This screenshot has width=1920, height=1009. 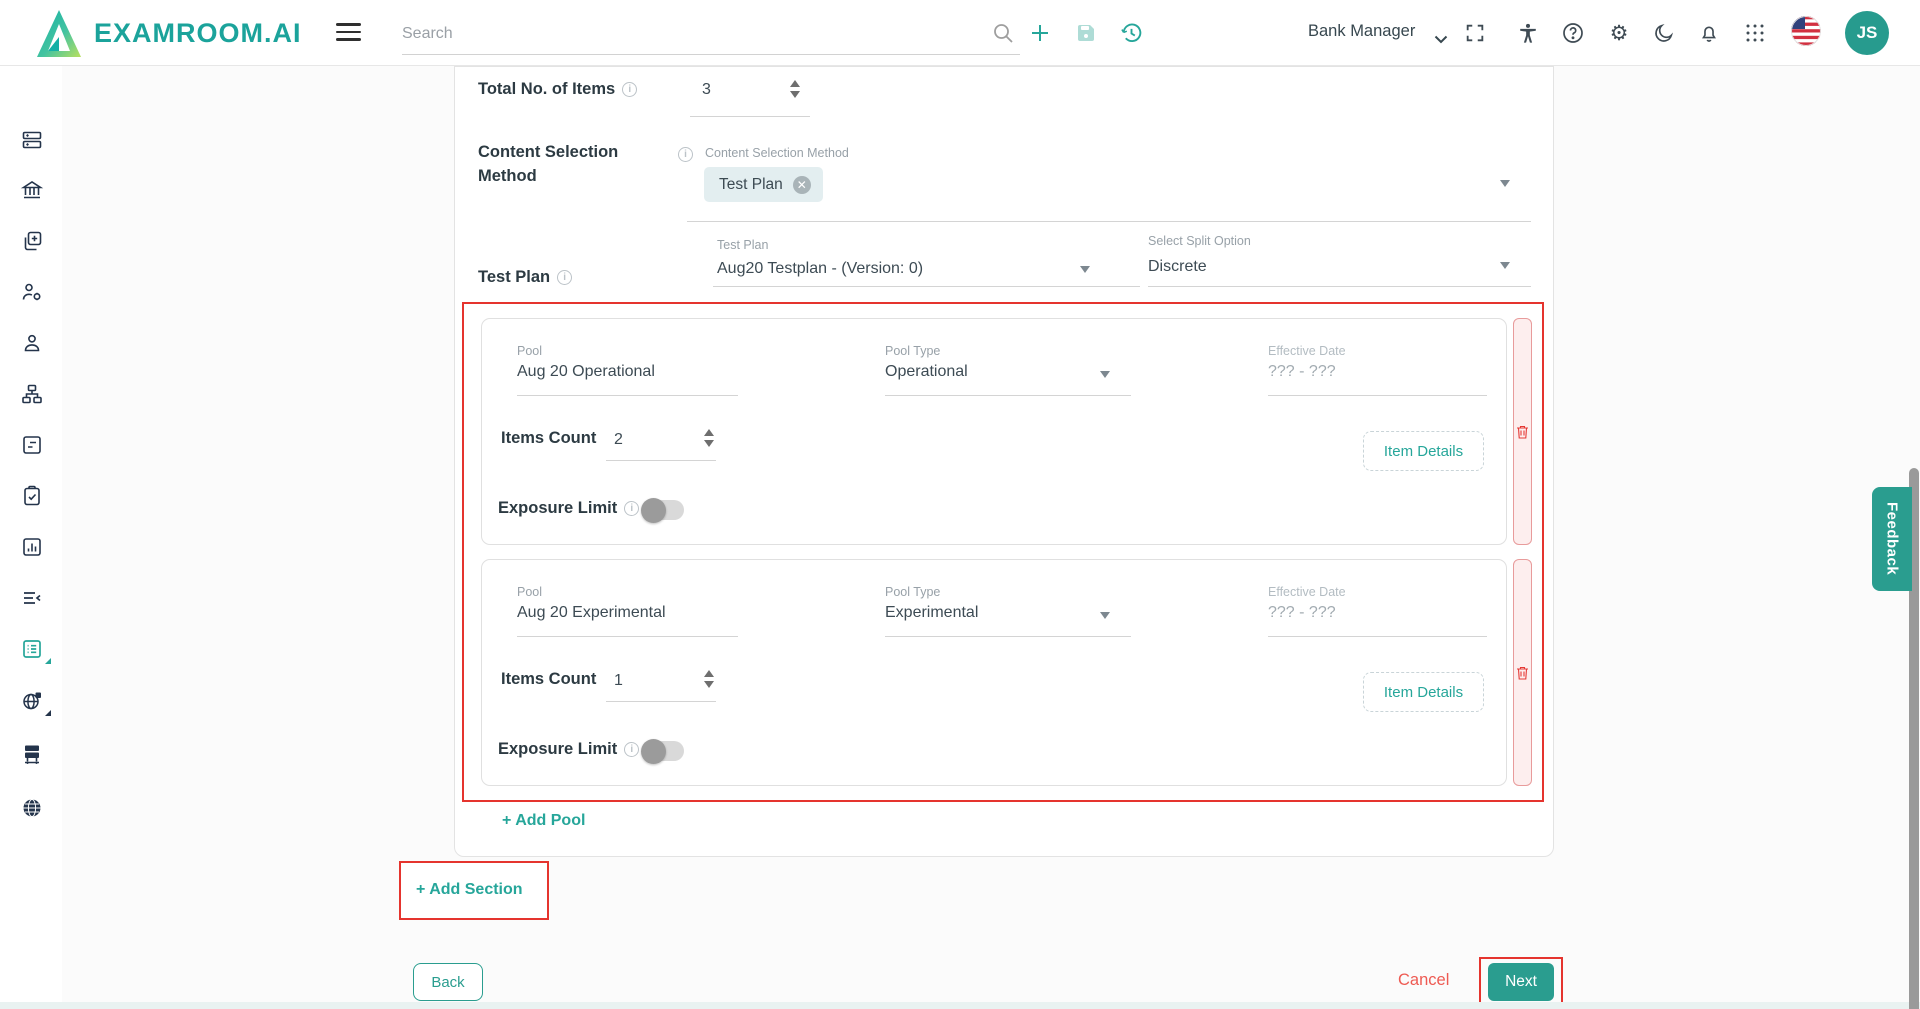 I want to click on test-plan-underline, so click(x=926, y=286).